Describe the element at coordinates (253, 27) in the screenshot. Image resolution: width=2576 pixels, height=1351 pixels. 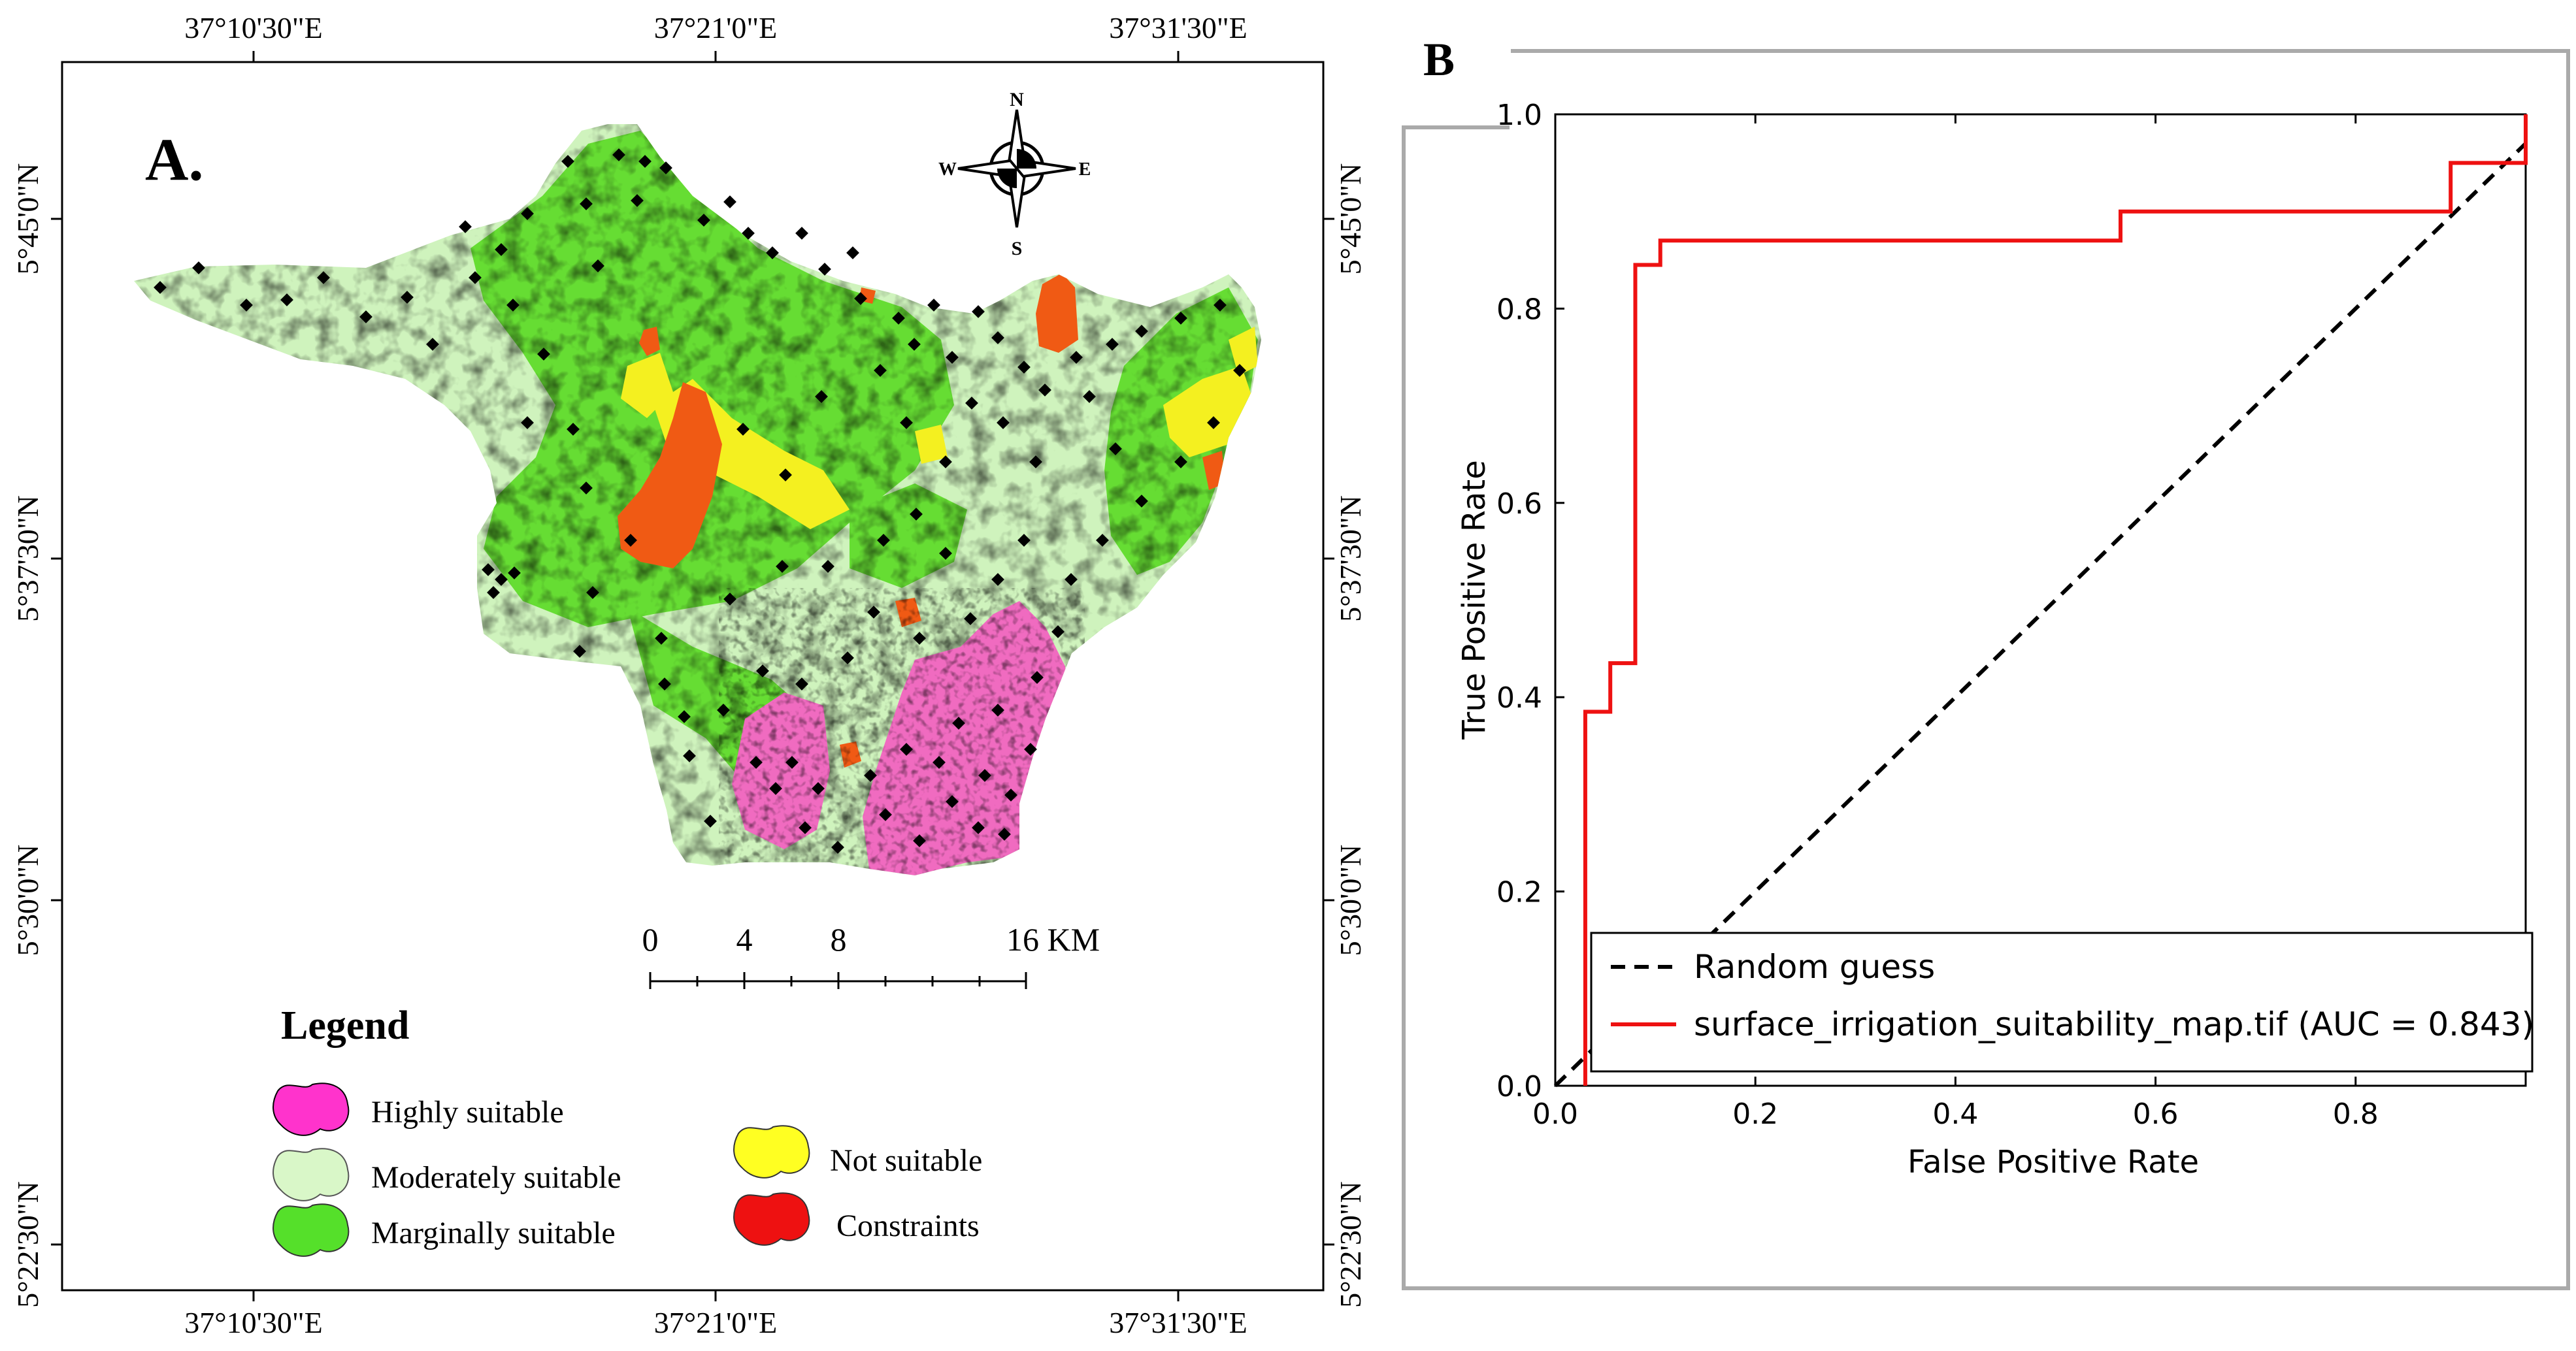
I see `top-lon-label-1: 37°10'30"E` at that location.